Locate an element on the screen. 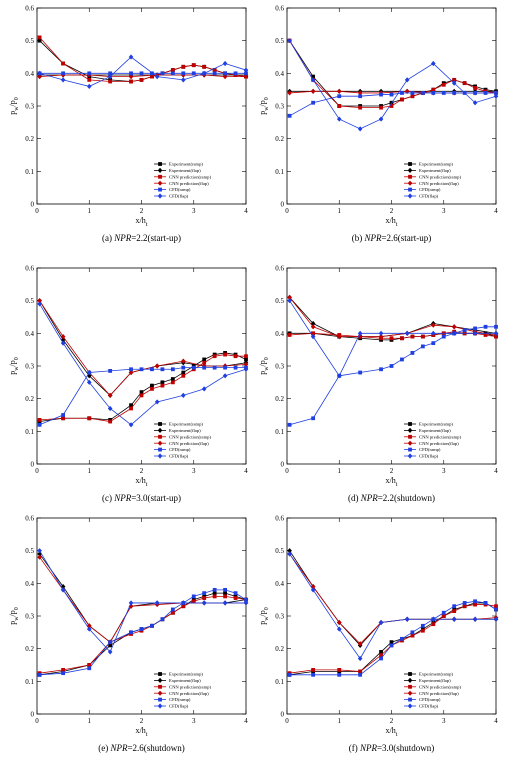 The width and height of the screenshot is (529, 765). subscript: 0 is located at coordinates (267, 98).